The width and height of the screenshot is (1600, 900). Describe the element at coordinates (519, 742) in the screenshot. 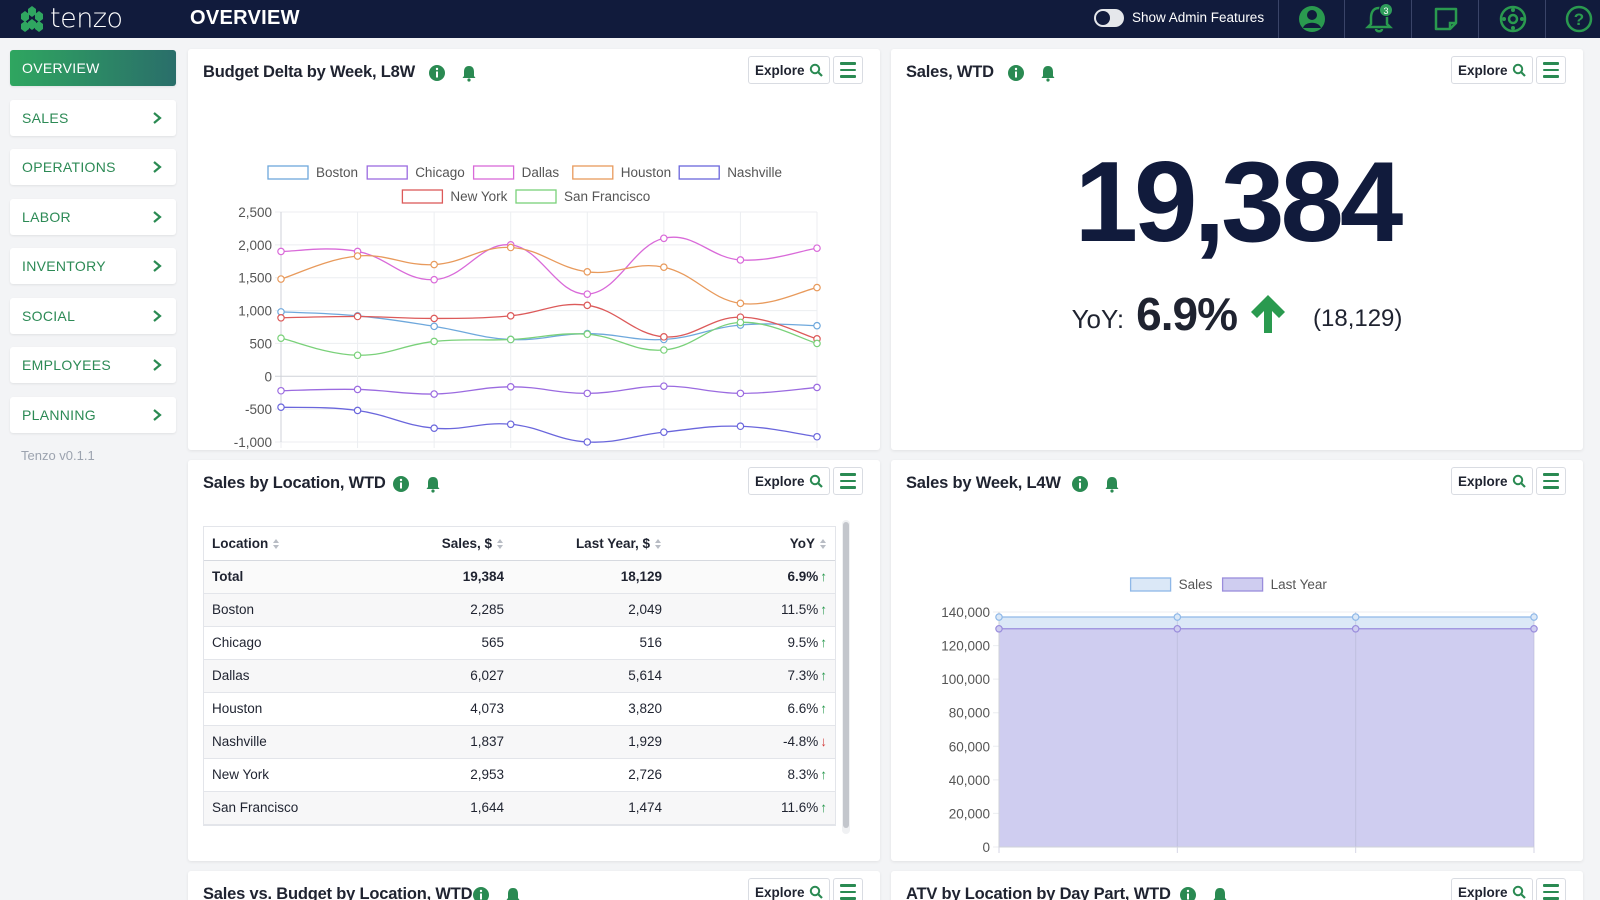

I see `table-row: Nashville 1,837 1,929 -4.8% ↓` at that location.